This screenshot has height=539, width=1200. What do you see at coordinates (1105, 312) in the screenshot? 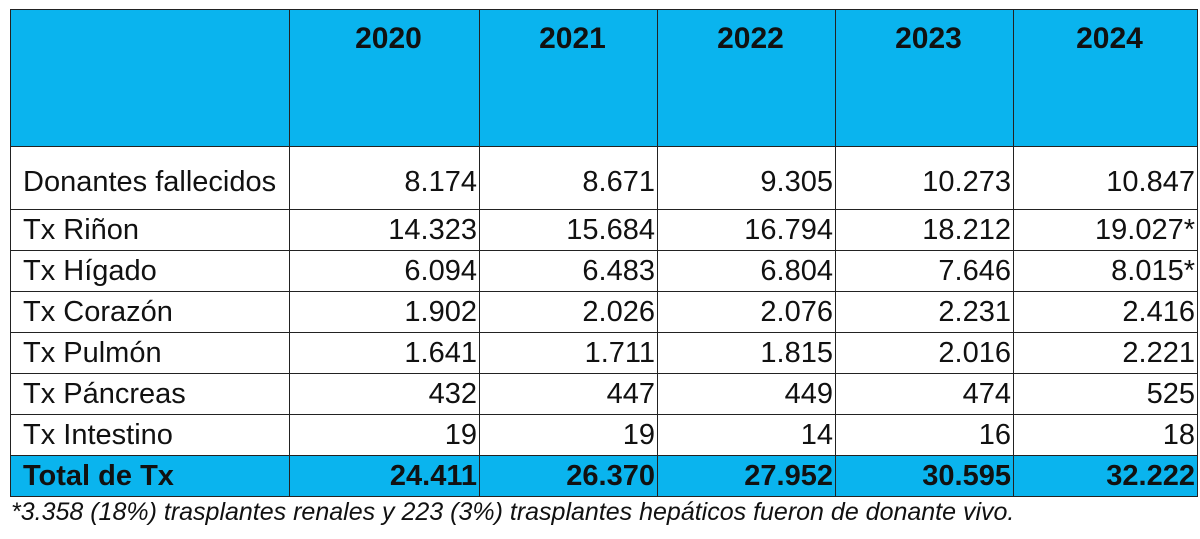
I see `table-cell: 2.416` at bounding box center [1105, 312].